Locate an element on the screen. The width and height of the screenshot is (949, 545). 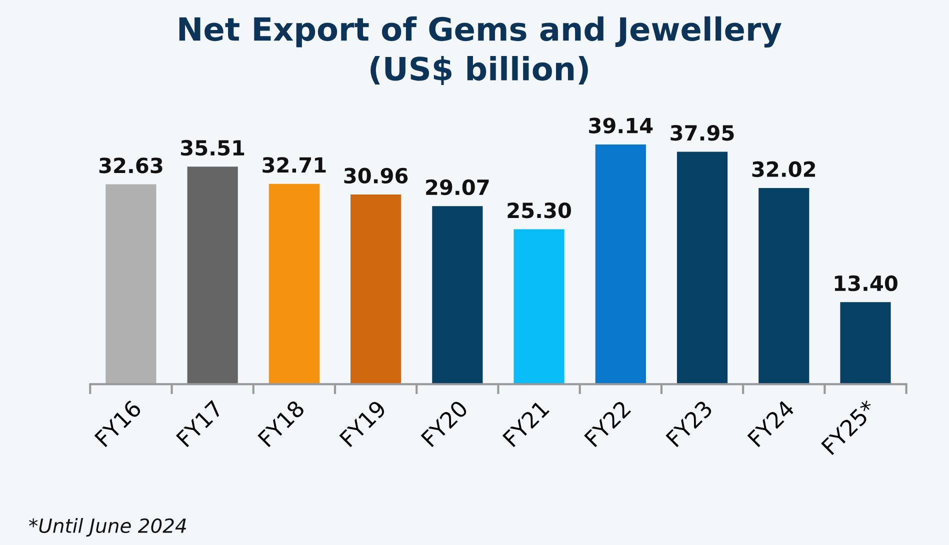
chart-title: Net Export of Gems and Jewellery (US$ billion) is located at coordinates (480, 50).